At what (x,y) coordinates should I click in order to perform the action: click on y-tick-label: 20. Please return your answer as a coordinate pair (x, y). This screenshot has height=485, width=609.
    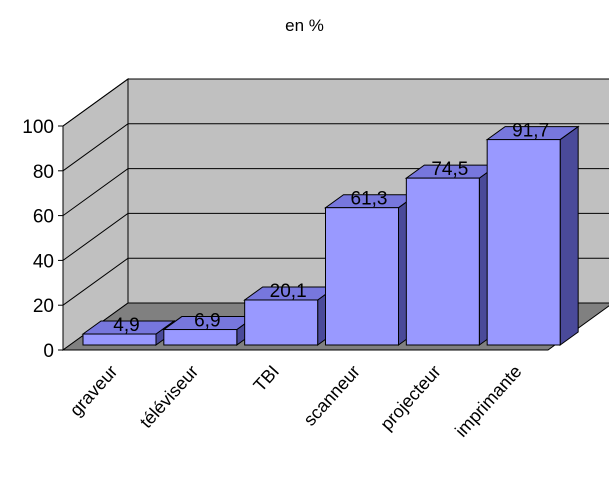
    Looking at the image, I should click on (43, 306).